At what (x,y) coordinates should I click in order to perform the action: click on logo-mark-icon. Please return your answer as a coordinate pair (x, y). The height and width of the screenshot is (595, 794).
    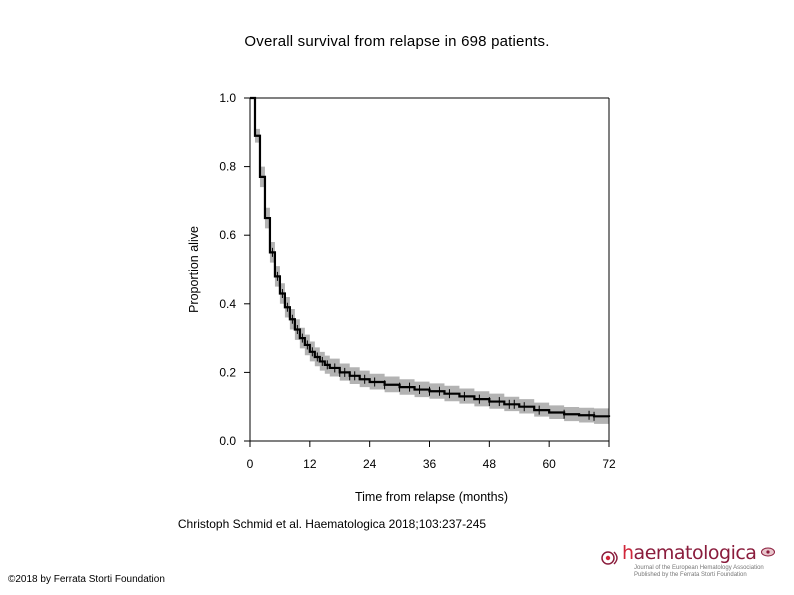
    Looking at the image, I should click on (609, 558).